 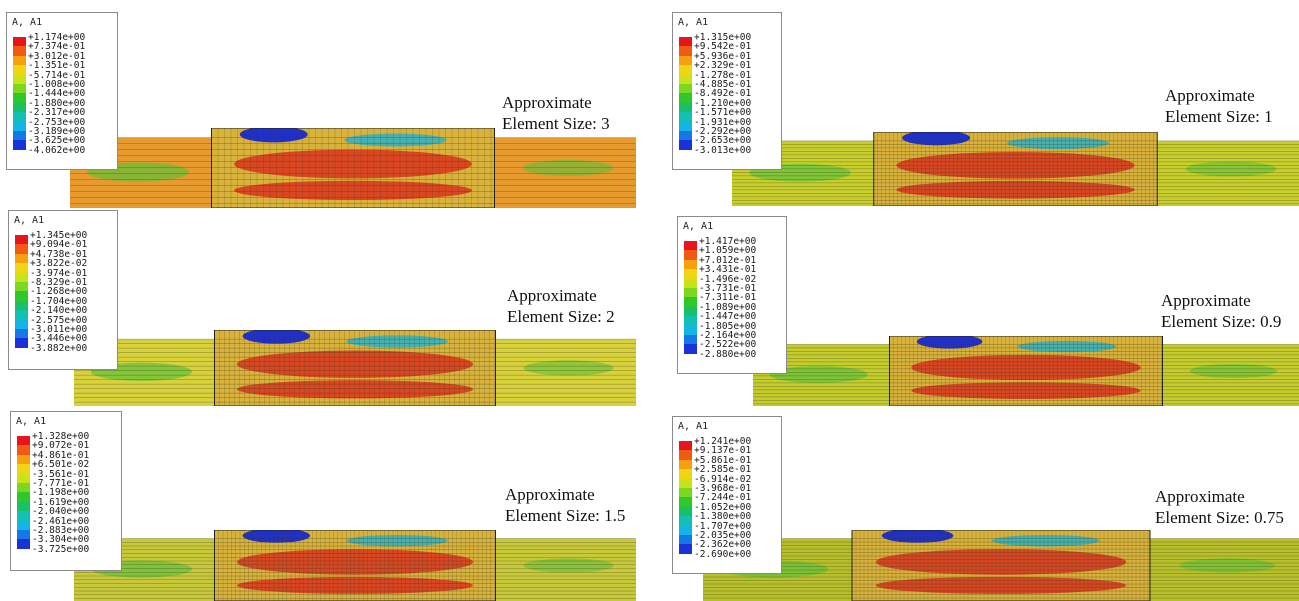 I want to click on legend-value: -2.883e+00, so click(x=61, y=530).